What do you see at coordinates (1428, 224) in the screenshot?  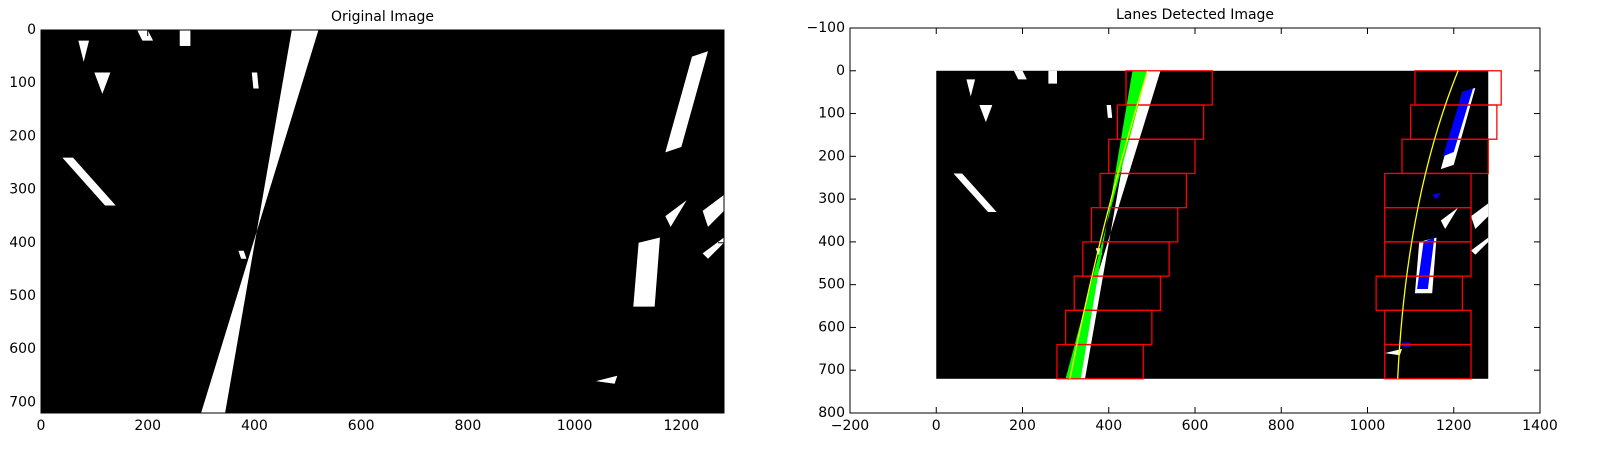 I see `right-fit` at bounding box center [1428, 224].